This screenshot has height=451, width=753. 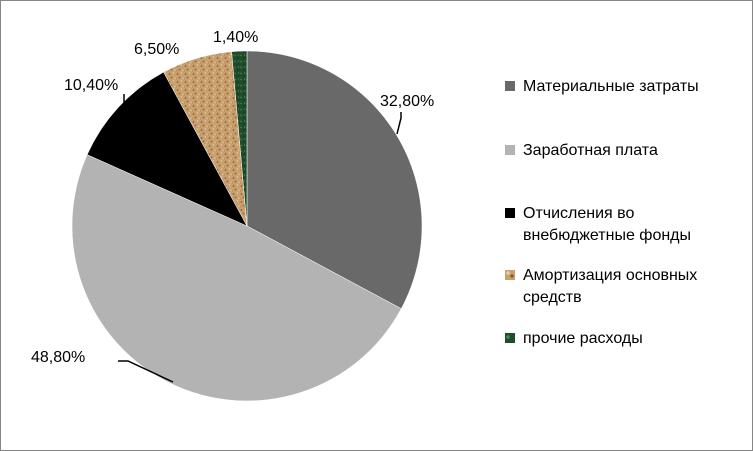 I want to click on data-label-salary: 48,80%, so click(x=58, y=357).